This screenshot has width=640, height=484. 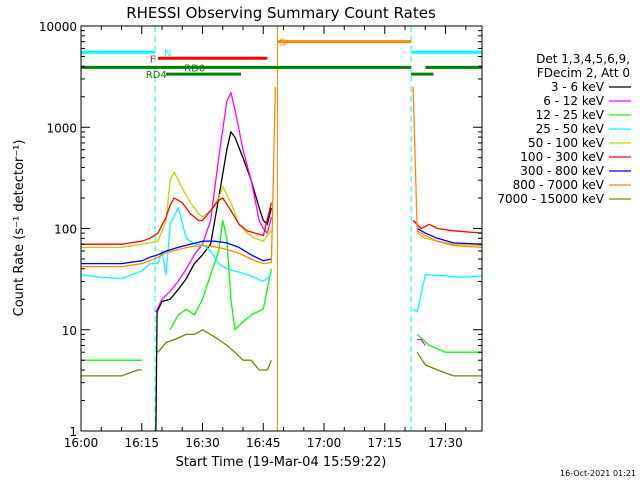 I want to click on y-tick-label: 1000, so click(x=61, y=128).